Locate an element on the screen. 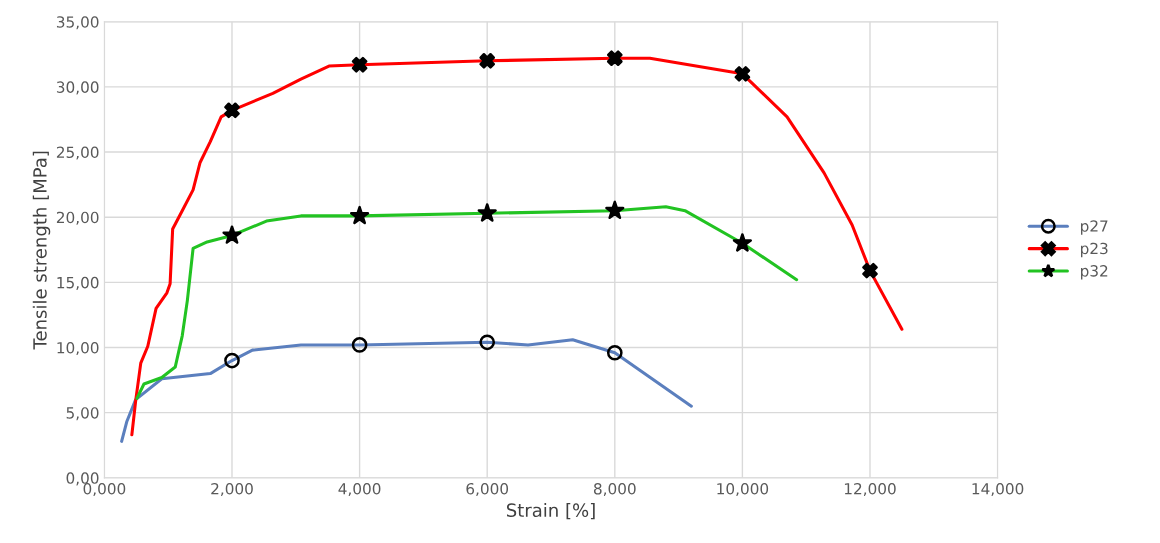  x-tick-label: 14,000 is located at coordinates (998, 489).